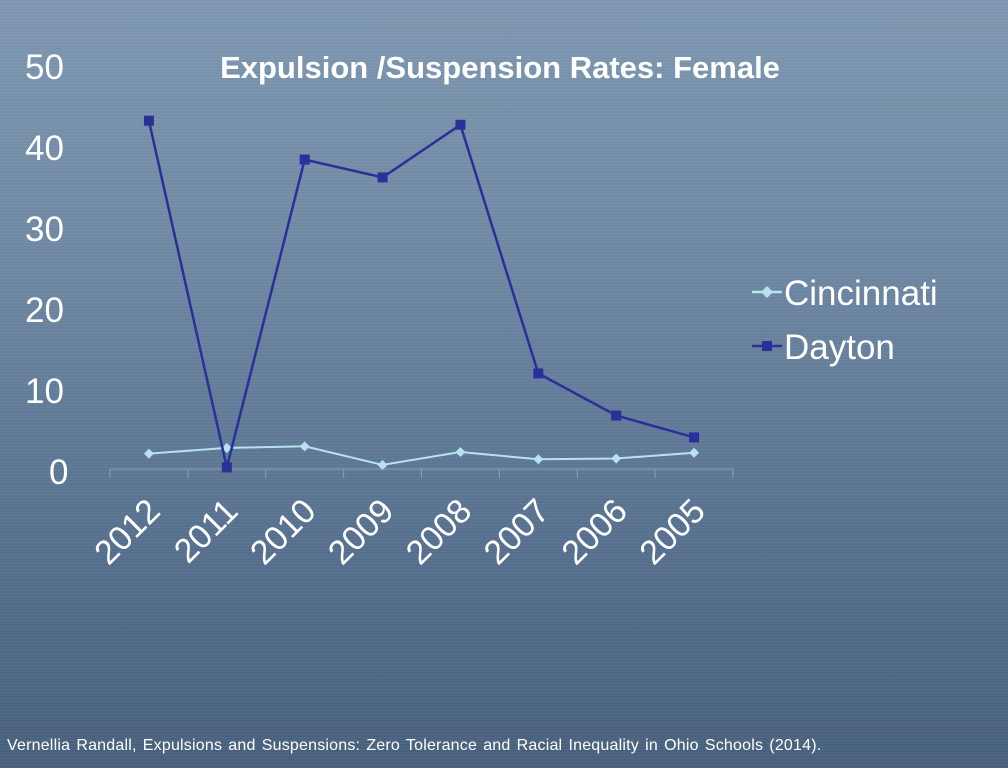 This screenshot has height=768, width=1008. I want to click on series-line, so click(421, 455).